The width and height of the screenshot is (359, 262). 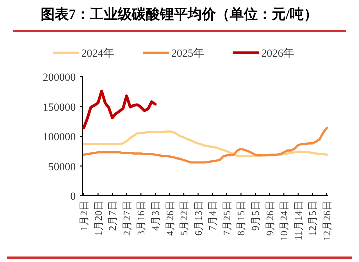 I want to click on x-tick-label: 1月20日, so click(x=99, y=218).